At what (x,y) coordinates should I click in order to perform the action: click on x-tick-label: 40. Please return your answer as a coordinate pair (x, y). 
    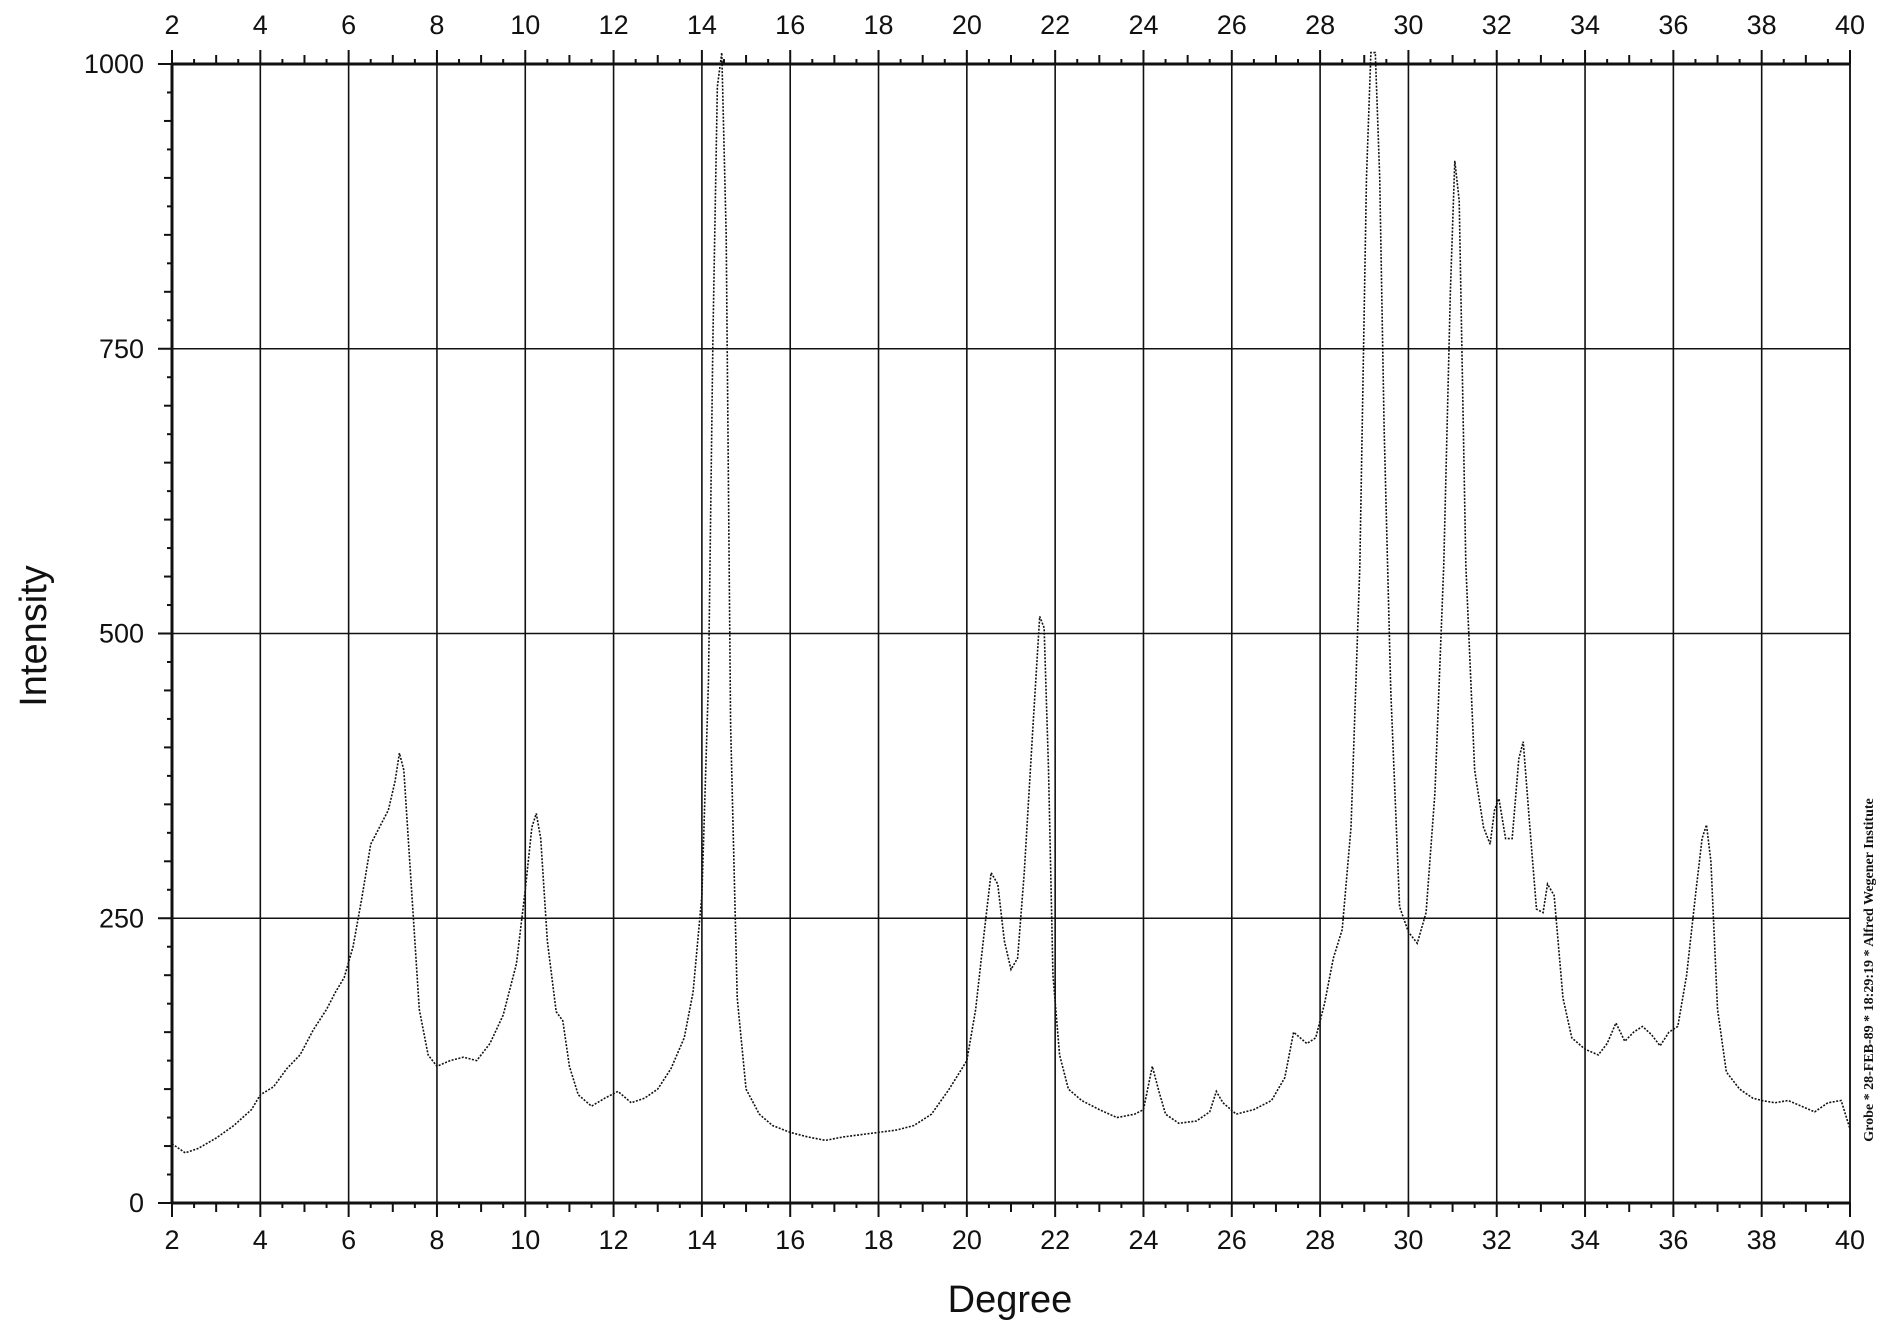
    Looking at the image, I should click on (1850, 1240).